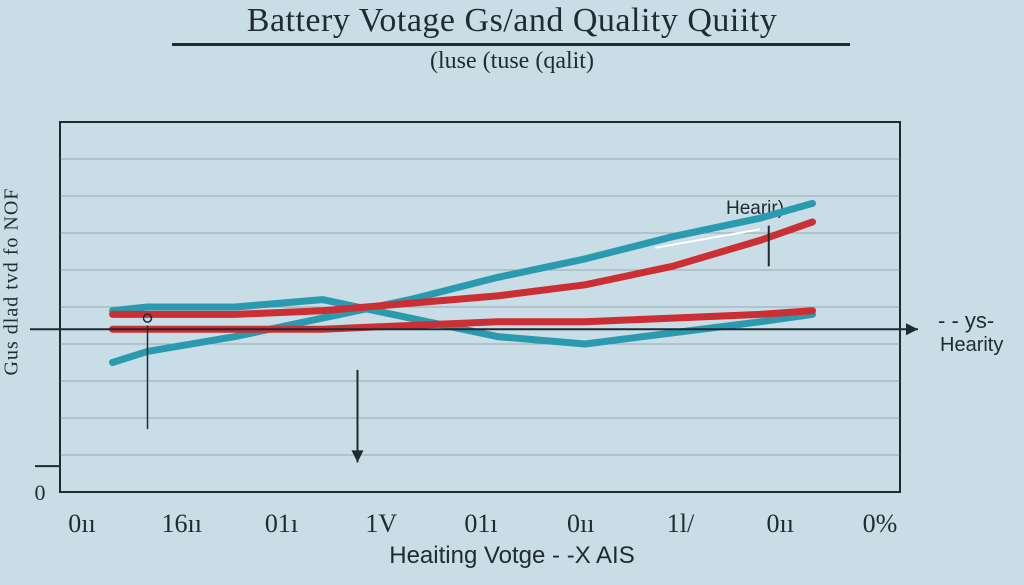 The width and height of the screenshot is (1024, 585). Describe the element at coordinates (512, 20) in the screenshot. I see `chart-title: Battery Votage Gs/and Quality Quiity` at that location.